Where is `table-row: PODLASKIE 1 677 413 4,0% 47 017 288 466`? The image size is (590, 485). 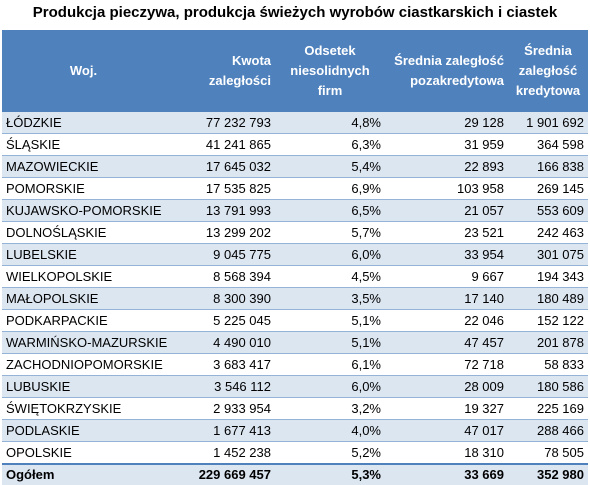 table-row: PODLASKIE 1 677 413 4,0% 47 017 288 466 is located at coordinates (295, 430).